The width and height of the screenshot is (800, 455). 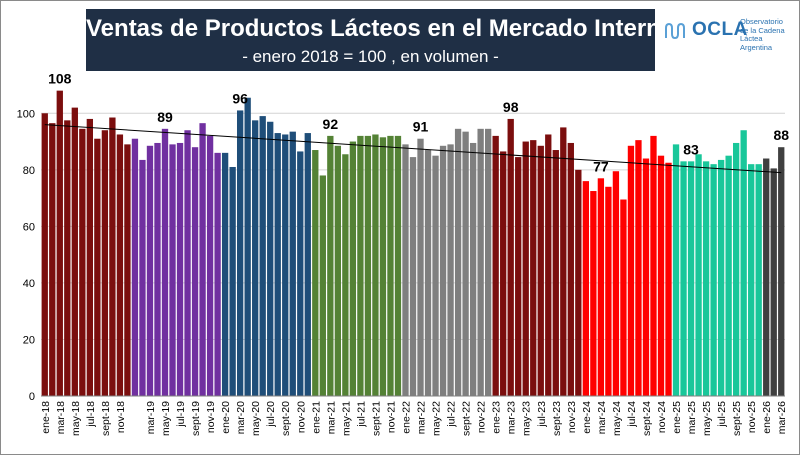 What do you see at coordinates (151, 417) in the screenshot?
I see `x-tick-label: mar-19` at bounding box center [151, 417].